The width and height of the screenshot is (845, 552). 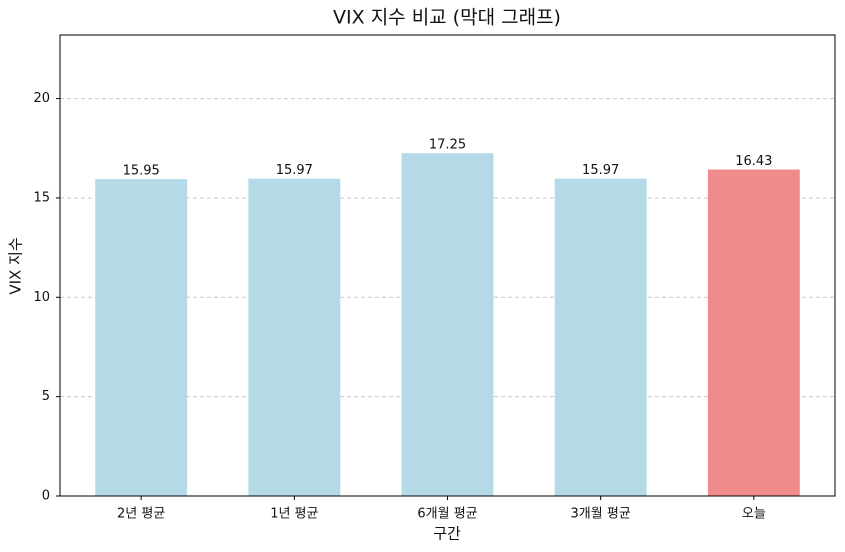 I want to click on y-tick-label: 10, so click(x=41, y=297).